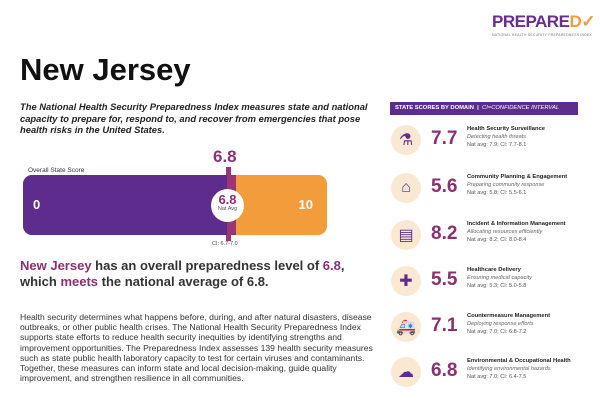  Describe the element at coordinates (434, 108) in the screenshot. I see `panel-heading: STATE SCORES BY DOMAIN` at that location.